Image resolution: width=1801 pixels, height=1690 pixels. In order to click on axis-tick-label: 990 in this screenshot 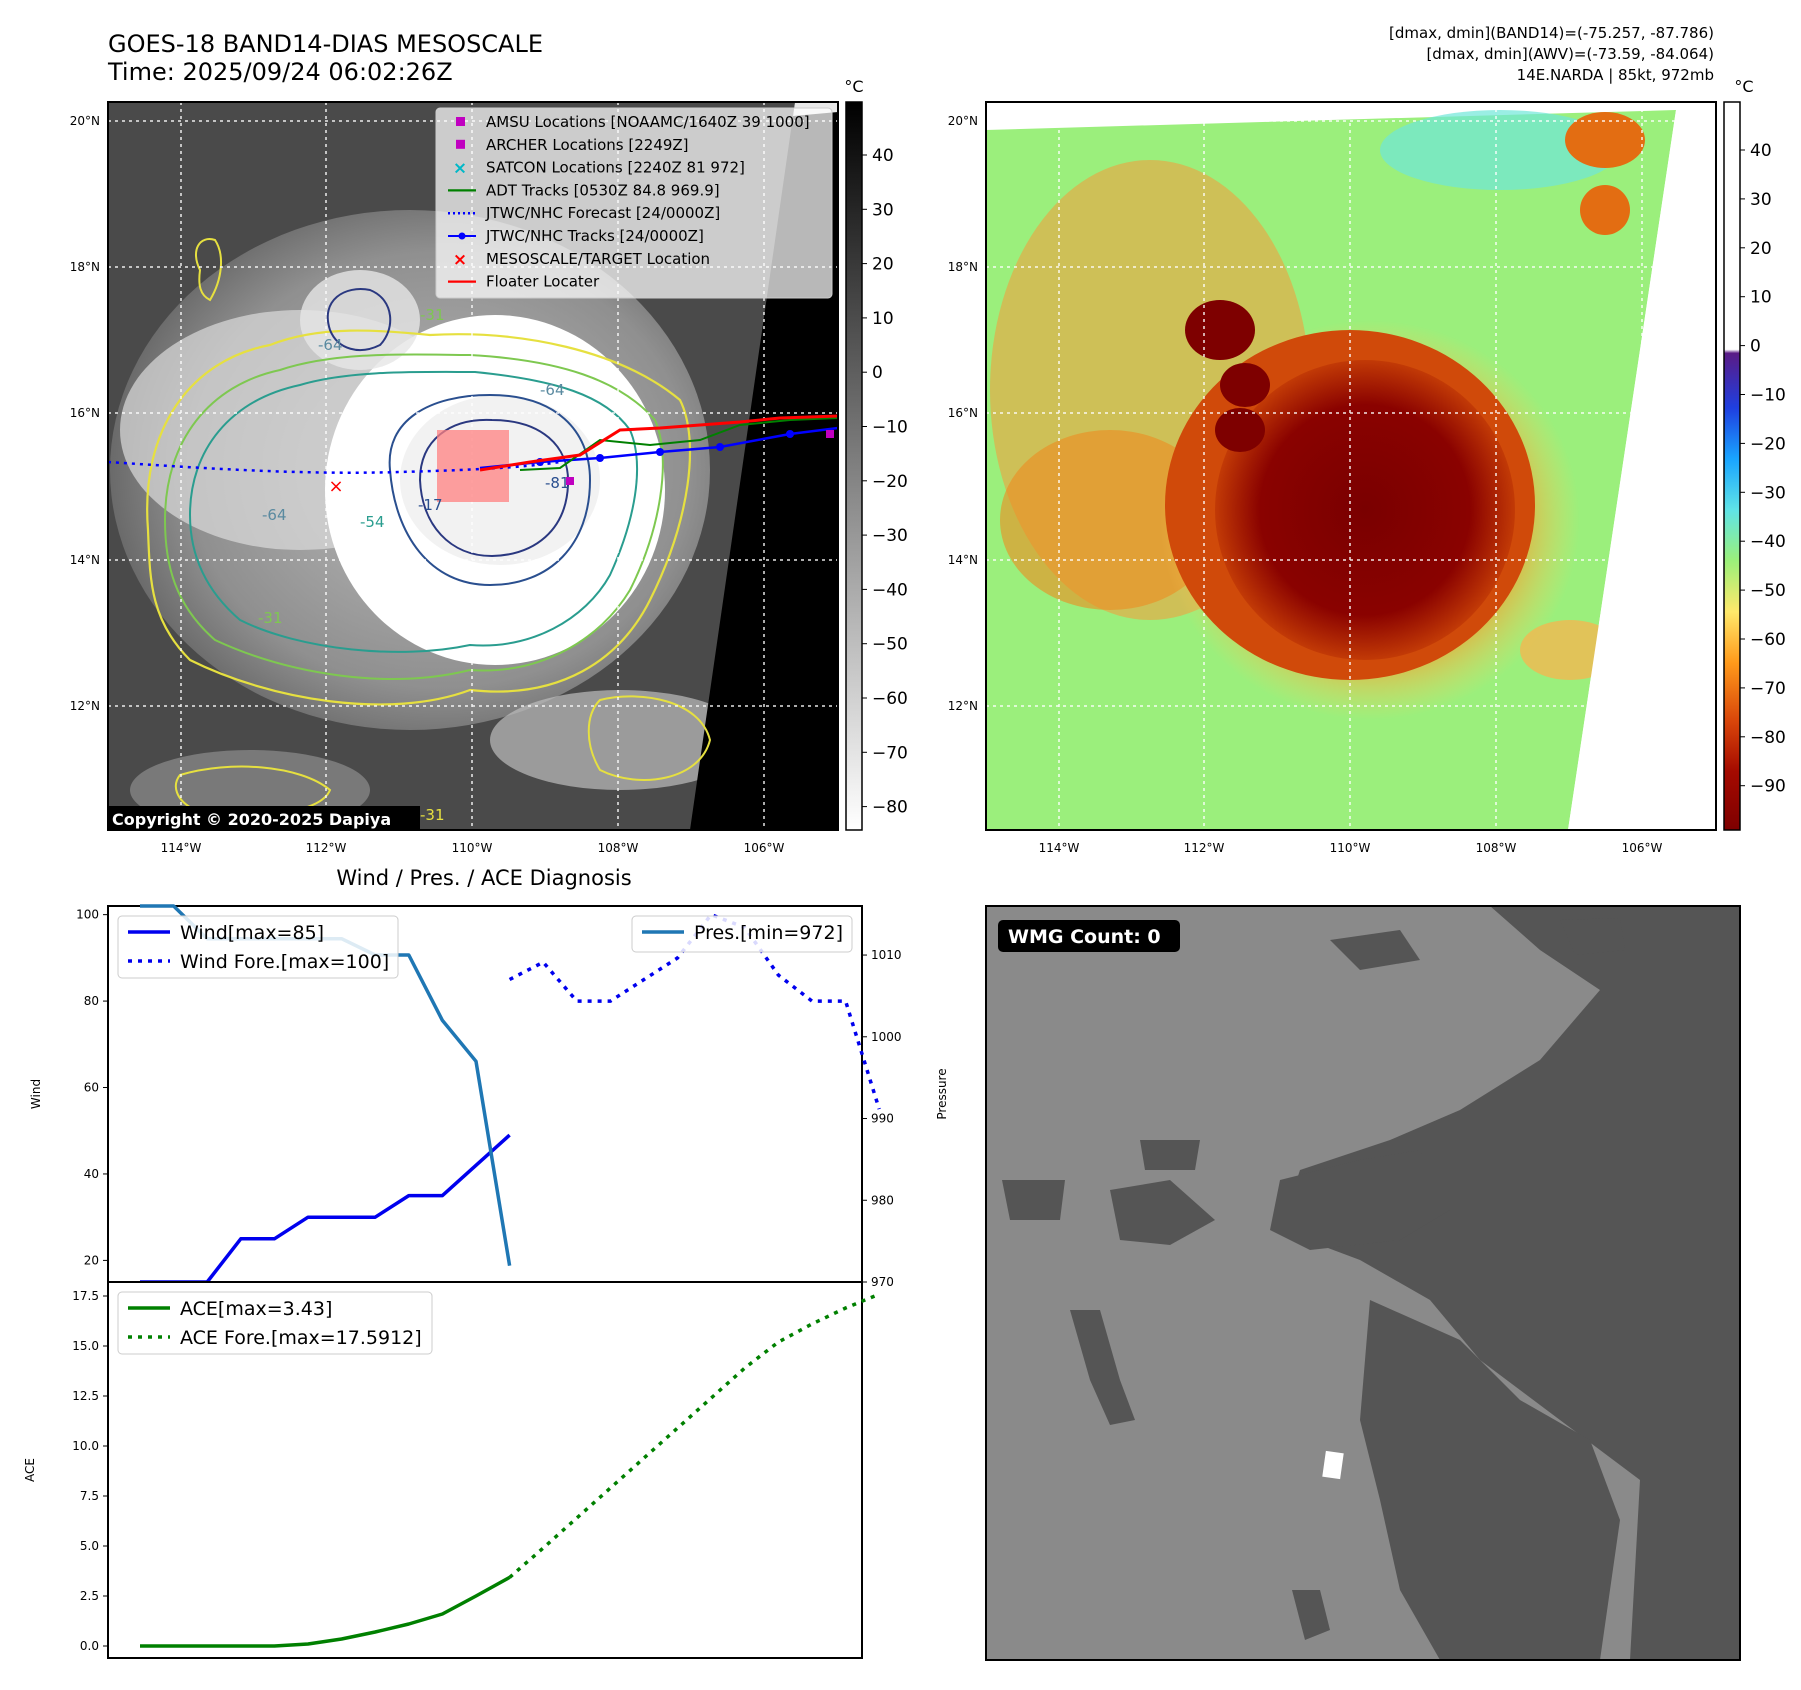, I will do `click(882, 1119)`.